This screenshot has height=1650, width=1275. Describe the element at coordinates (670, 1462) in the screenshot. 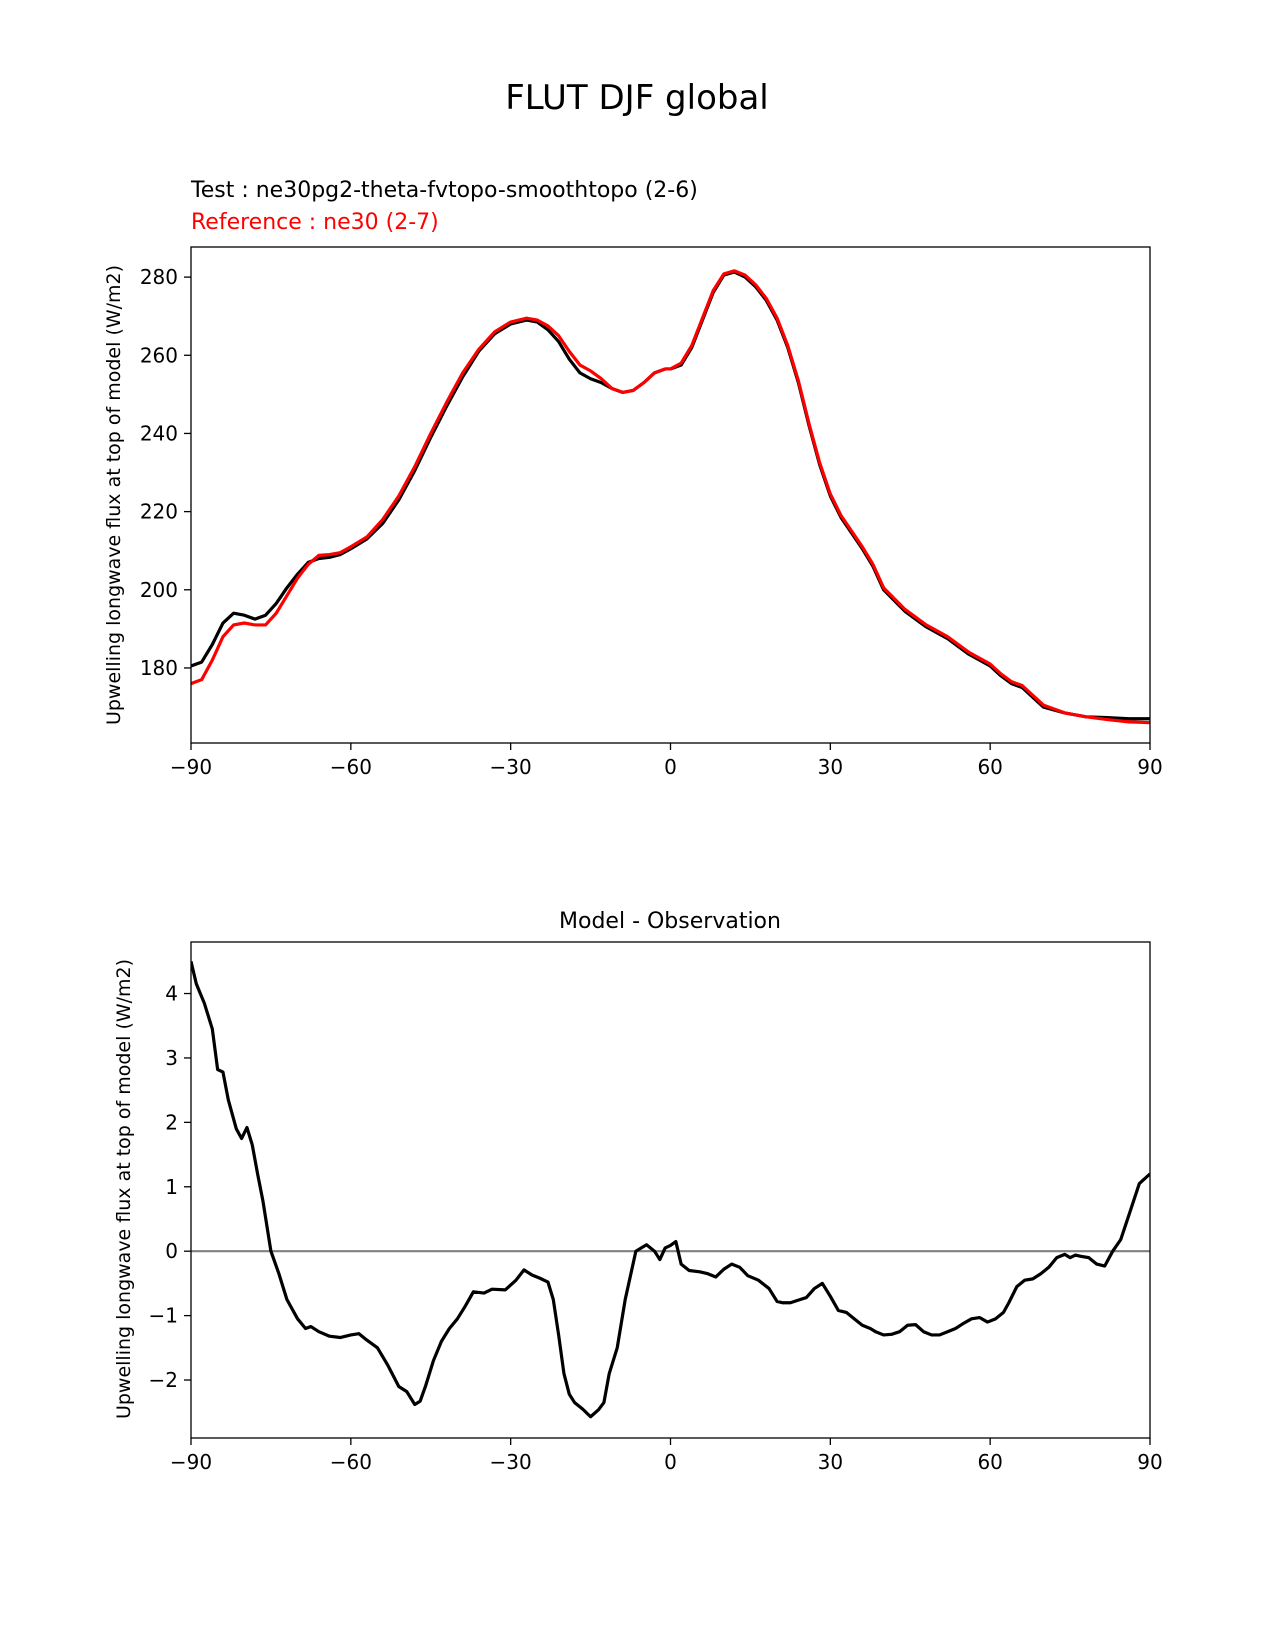

I see `bottom-x-tick-label: 0` at that location.